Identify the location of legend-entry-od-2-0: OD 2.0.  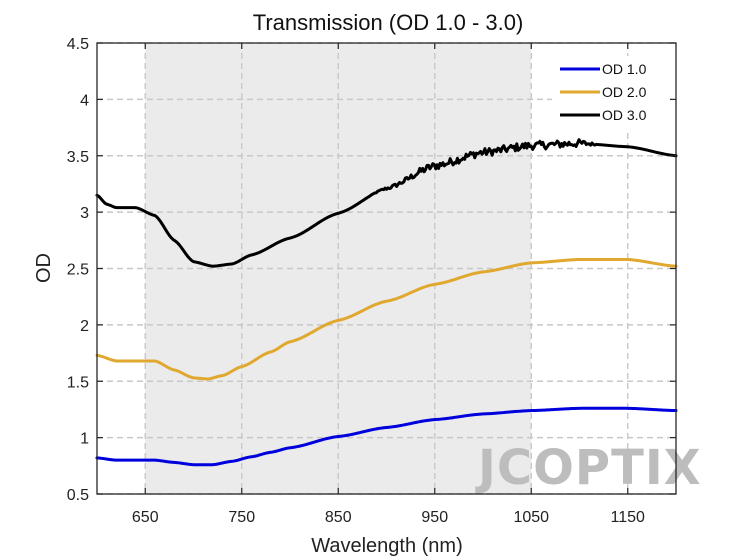
(624, 92).